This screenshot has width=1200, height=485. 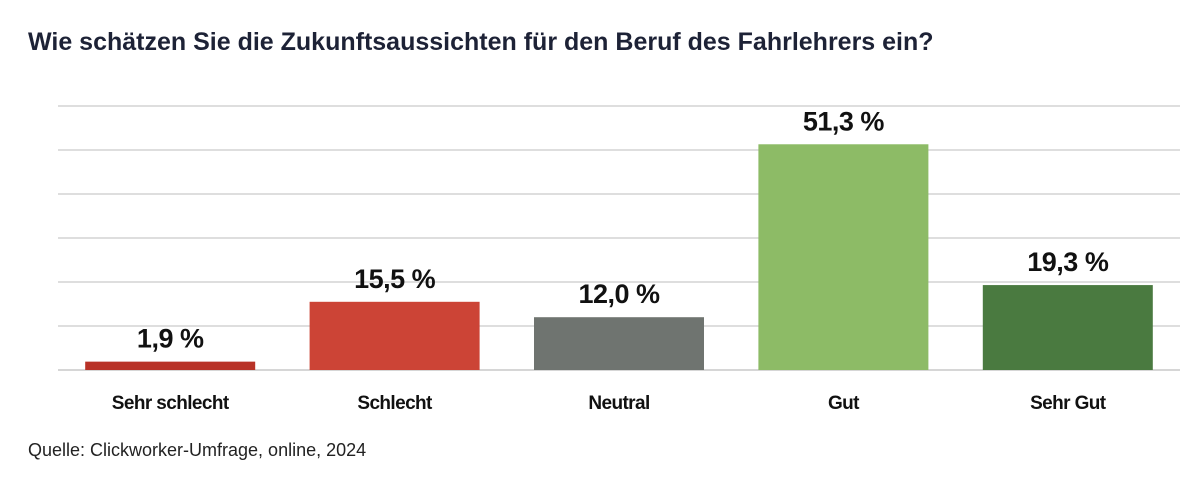 What do you see at coordinates (618, 403) in the screenshot?
I see `category-label: Neutral` at bounding box center [618, 403].